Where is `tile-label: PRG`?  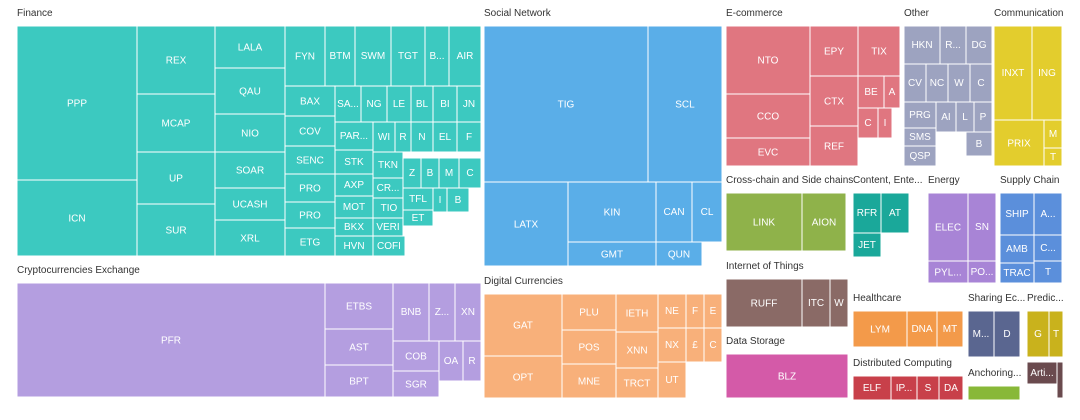 tile-label: PRG is located at coordinates (920, 115).